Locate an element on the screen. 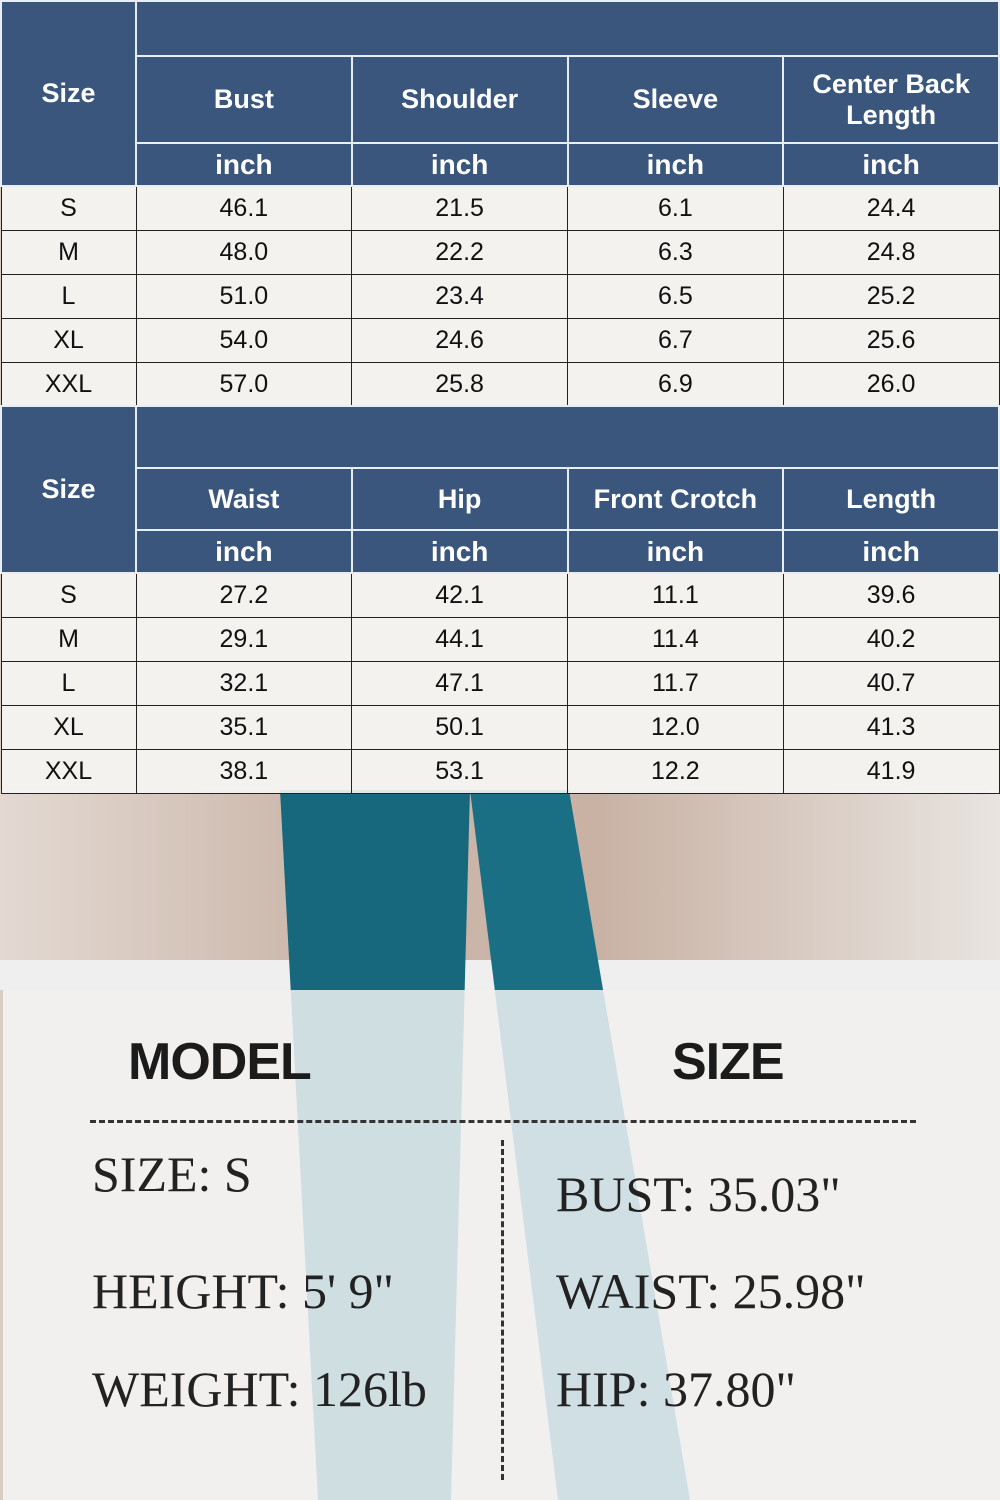 The image size is (1000, 1500). table-cell: 6.3 is located at coordinates (675, 252).